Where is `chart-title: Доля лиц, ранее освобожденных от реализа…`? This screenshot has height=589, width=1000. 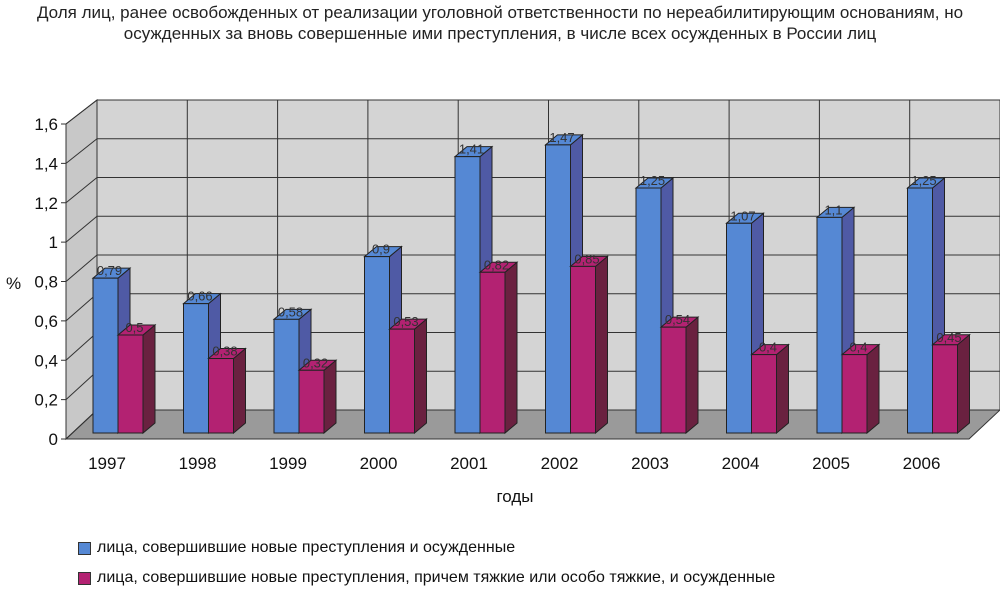 chart-title: Доля лиц, ранее освобожденных от реализа… is located at coordinates (500, 23).